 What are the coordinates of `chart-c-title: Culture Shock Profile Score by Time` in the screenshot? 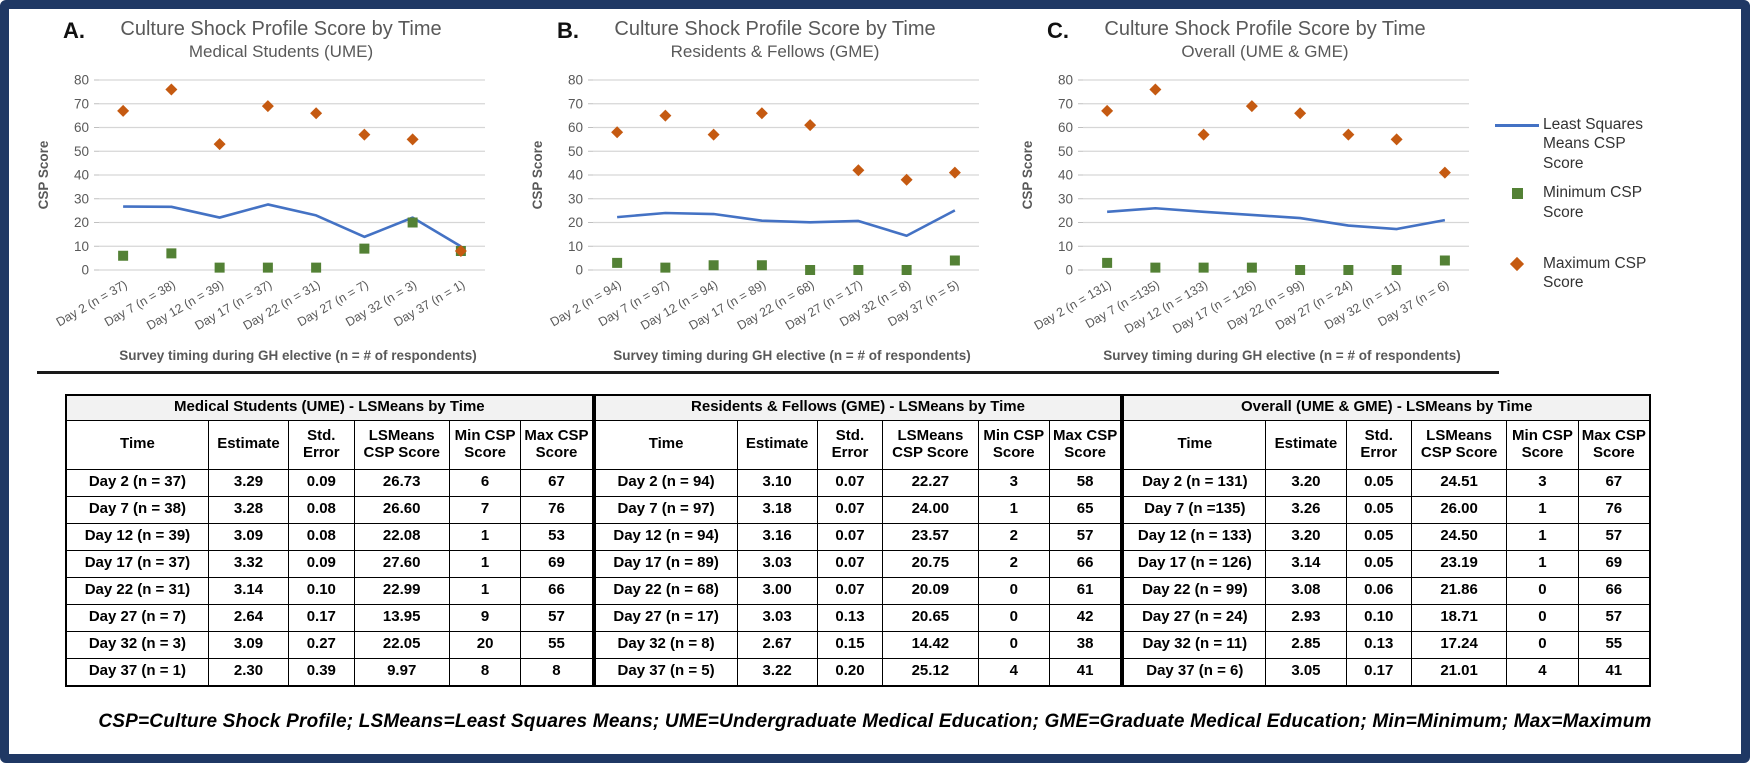 It's located at (1265, 29).